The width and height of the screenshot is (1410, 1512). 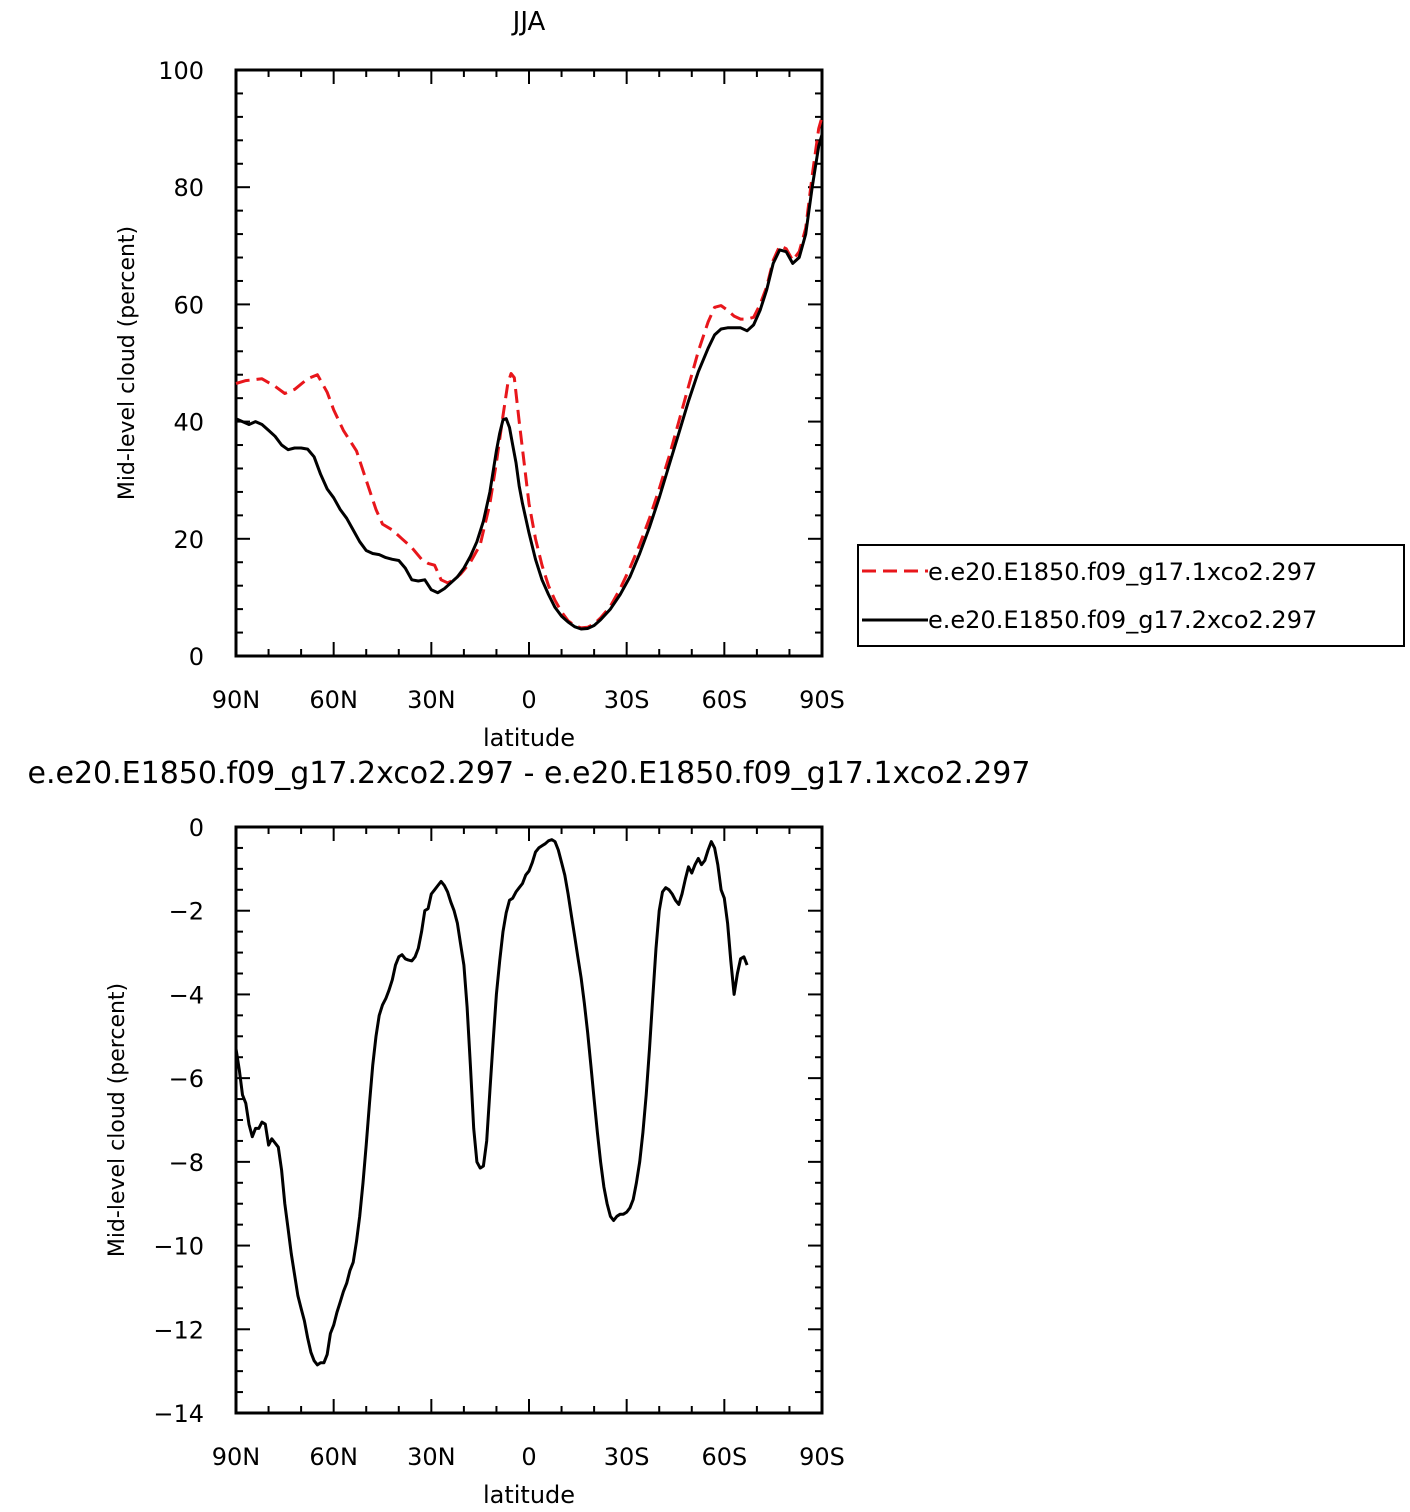 What do you see at coordinates (186, 1079) in the screenshot?
I see `y-tick-label: −6` at bounding box center [186, 1079].